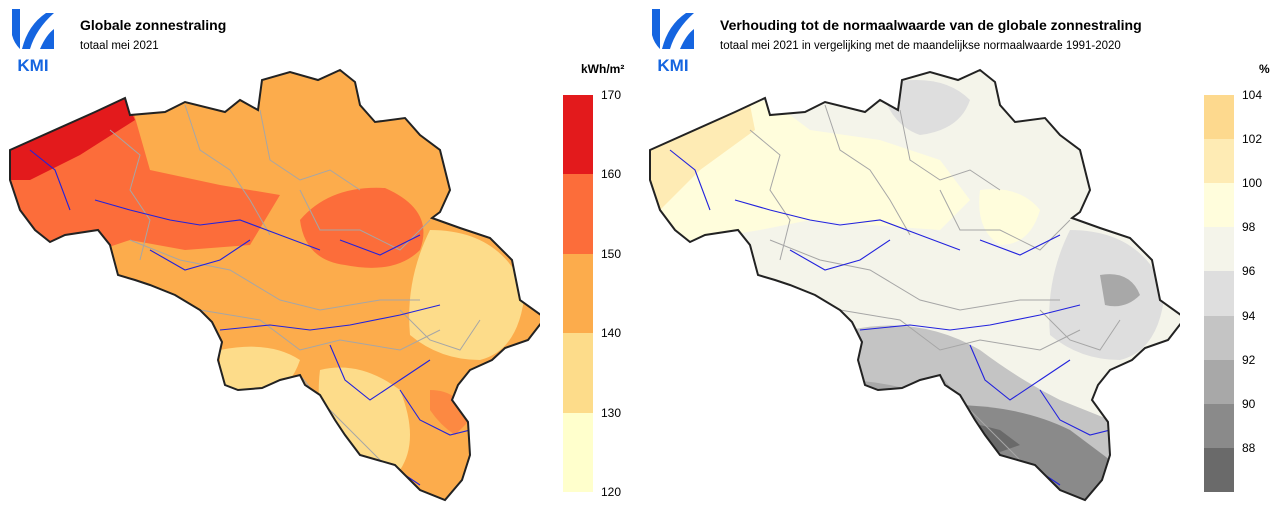 The height and width of the screenshot is (507, 1280). I want to click on legend-tick-label: 94, so click(1249, 315).